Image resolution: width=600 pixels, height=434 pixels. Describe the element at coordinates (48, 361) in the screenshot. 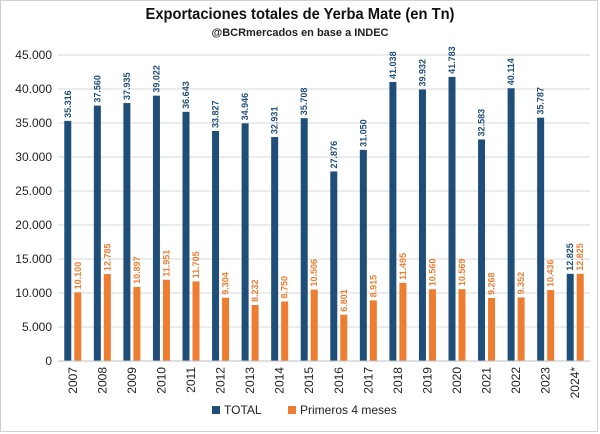

I see `y-tick-label: 0` at that location.